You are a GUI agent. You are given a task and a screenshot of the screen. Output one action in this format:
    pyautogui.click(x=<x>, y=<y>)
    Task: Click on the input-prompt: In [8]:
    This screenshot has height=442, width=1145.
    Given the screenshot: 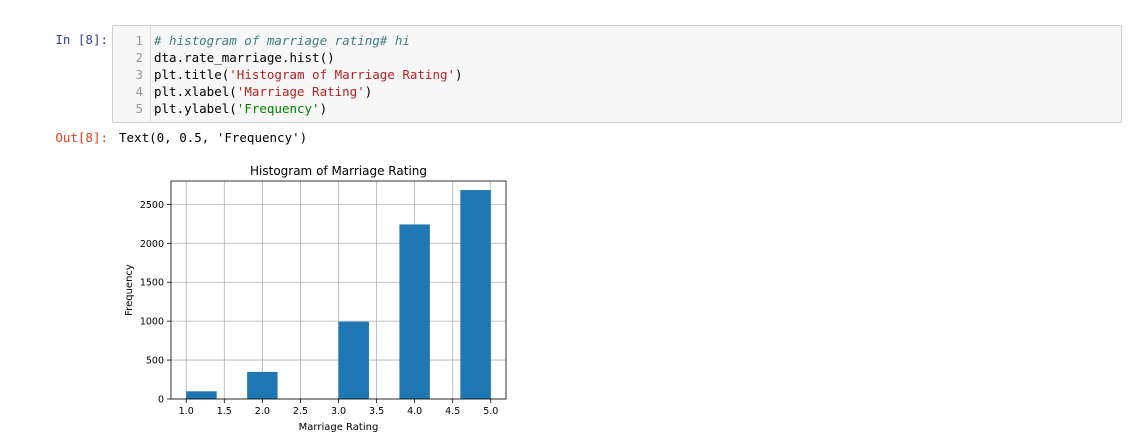 What is the action you would take?
    pyautogui.click(x=81, y=39)
    